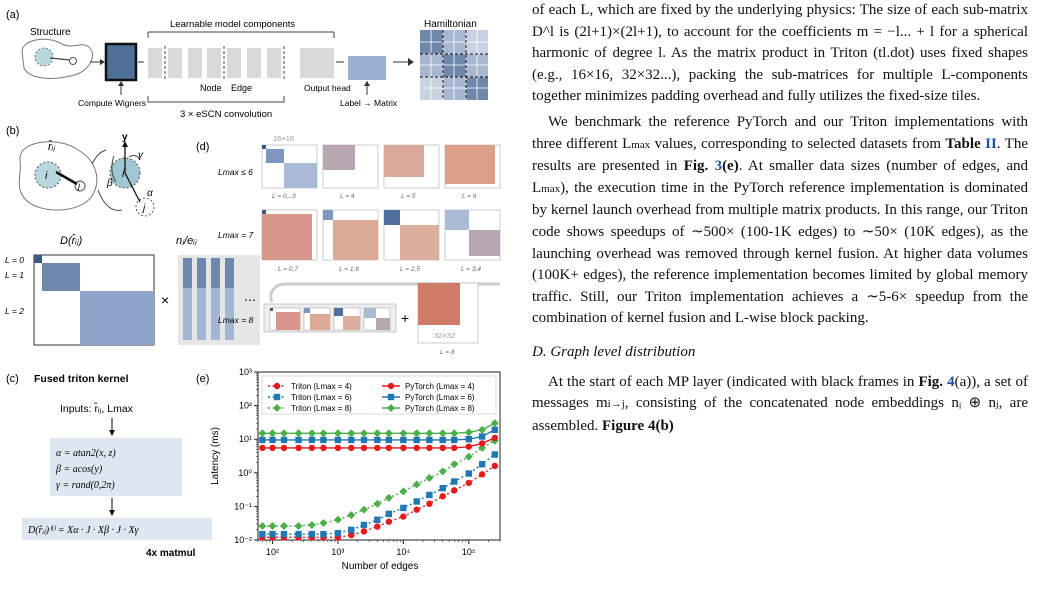 This screenshot has height=590, width=1040. Describe the element at coordinates (86, 453) in the screenshot. I see `eq-alpha: α = atan2(x, z)` at that location.